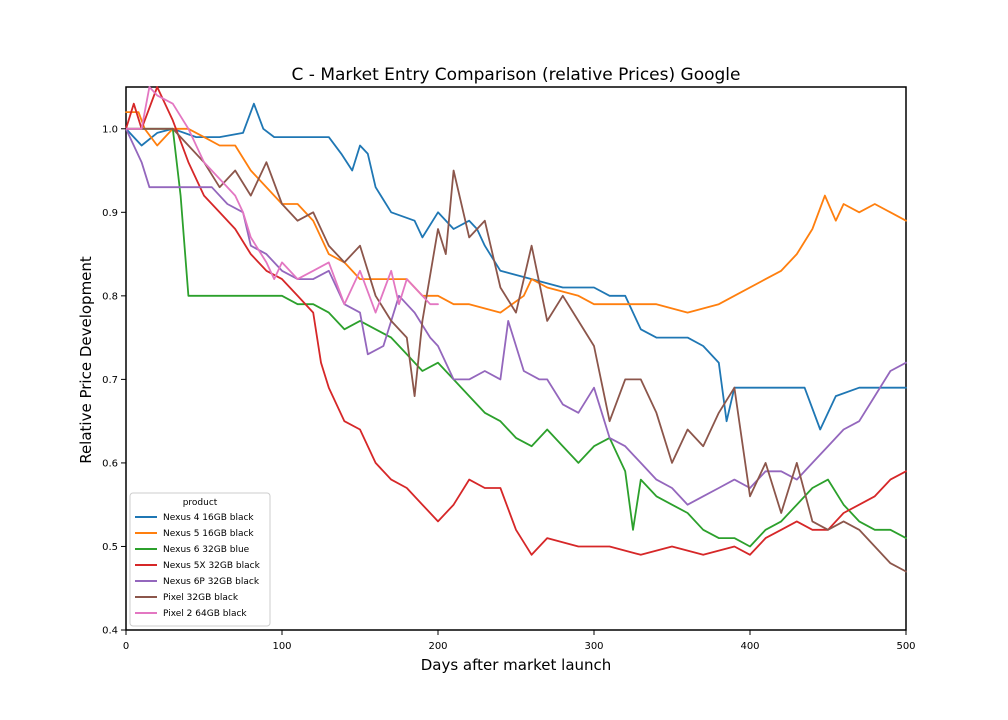 The width and height of the screenshot is (1008, 720). Describe the element at coordinates (110, 631) in the screenshot. I see `y-tick-label: 0.4` at that location.